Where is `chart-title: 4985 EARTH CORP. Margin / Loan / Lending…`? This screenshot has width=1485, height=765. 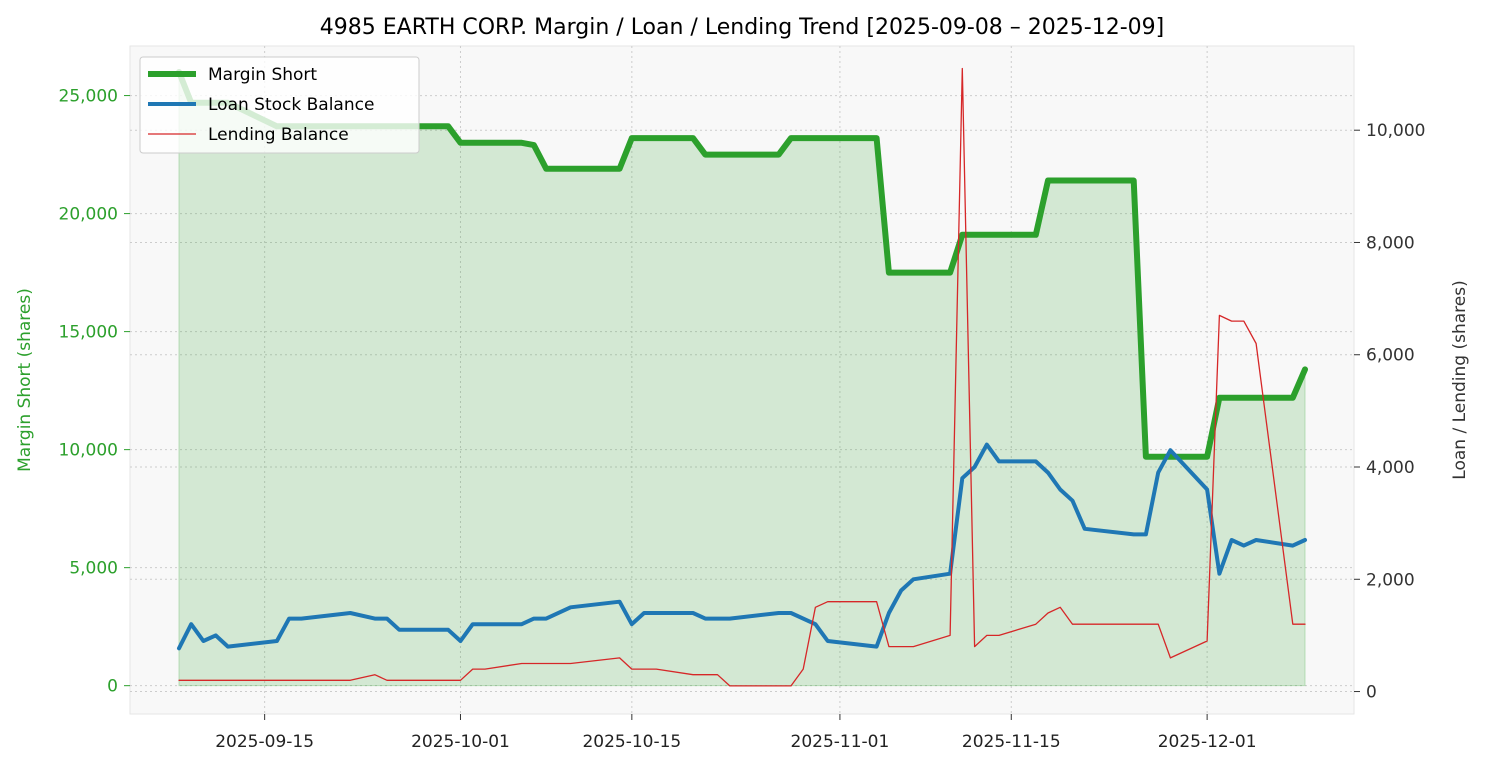 chart-title: 4985 EARTH CORP. Margin / Loan / Lending… is located at coordinates (742, 27).